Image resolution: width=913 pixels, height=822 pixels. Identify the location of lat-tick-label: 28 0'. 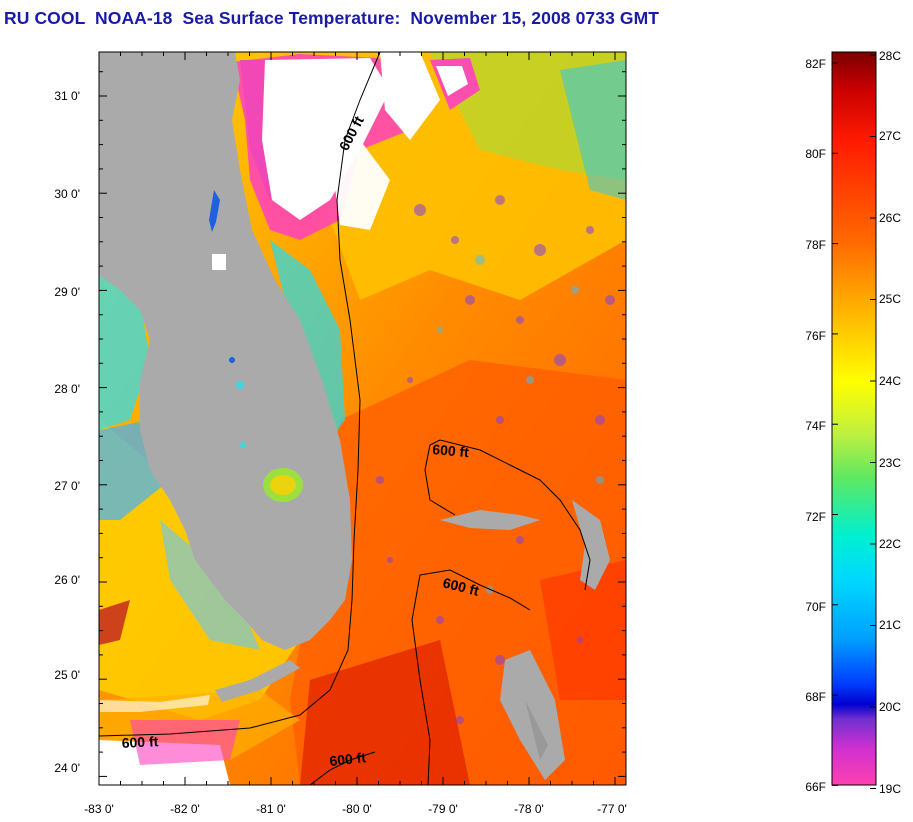
(67, 389).